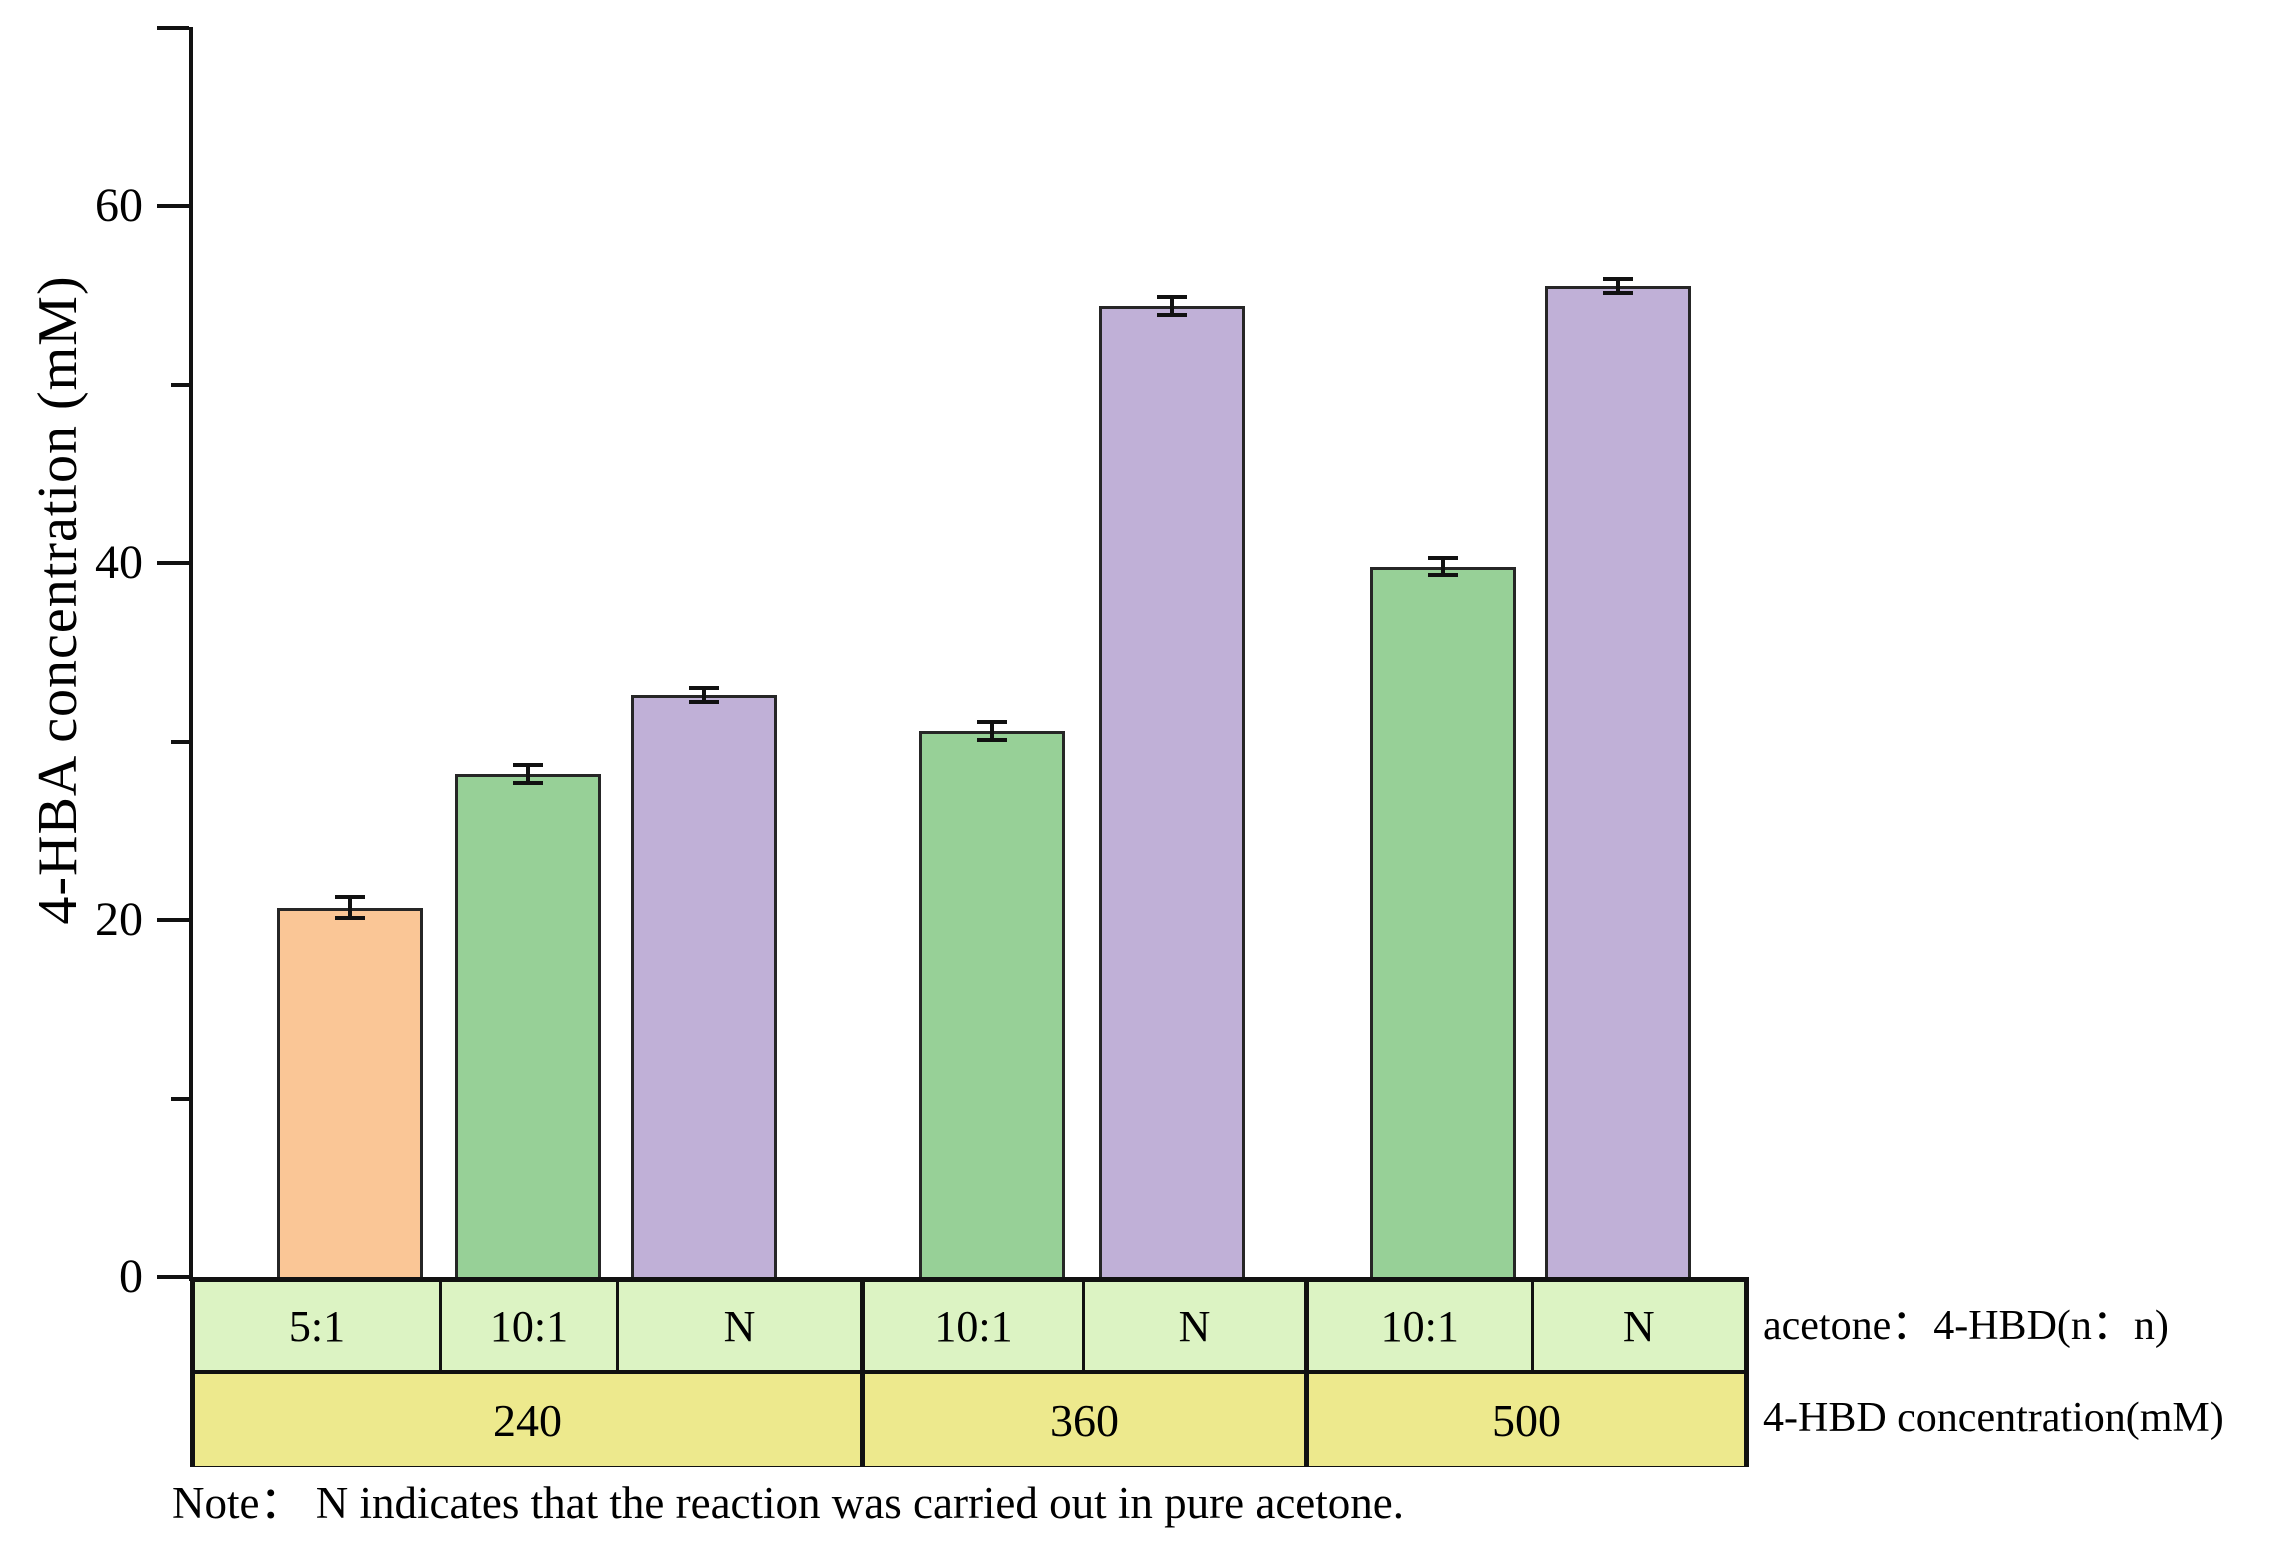 This screenshot has width=2295, height=1542. I want to click on error-bar-line-360-N, so click(1172, 306).